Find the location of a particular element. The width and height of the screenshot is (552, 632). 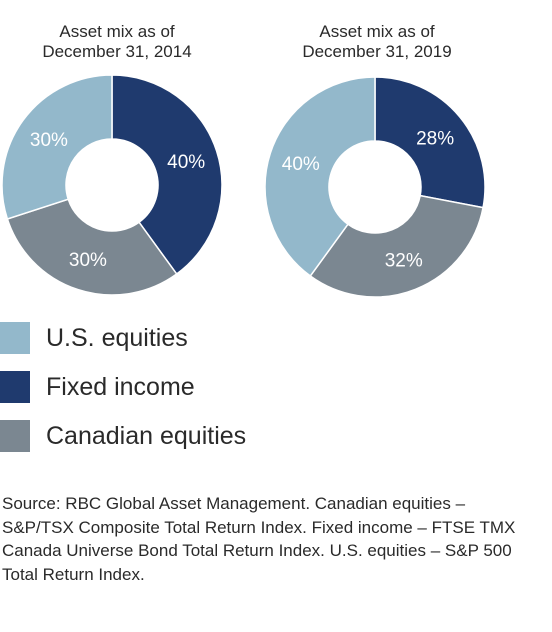

donut-2019-slice-fixed-income is located at coordinates (430, 142).